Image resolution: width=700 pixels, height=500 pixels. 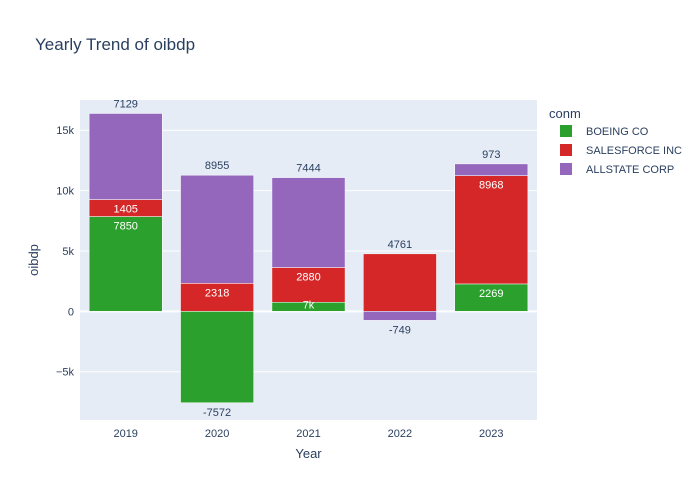 I want to click on bar-label: -7572, so click(x=217, y=413).